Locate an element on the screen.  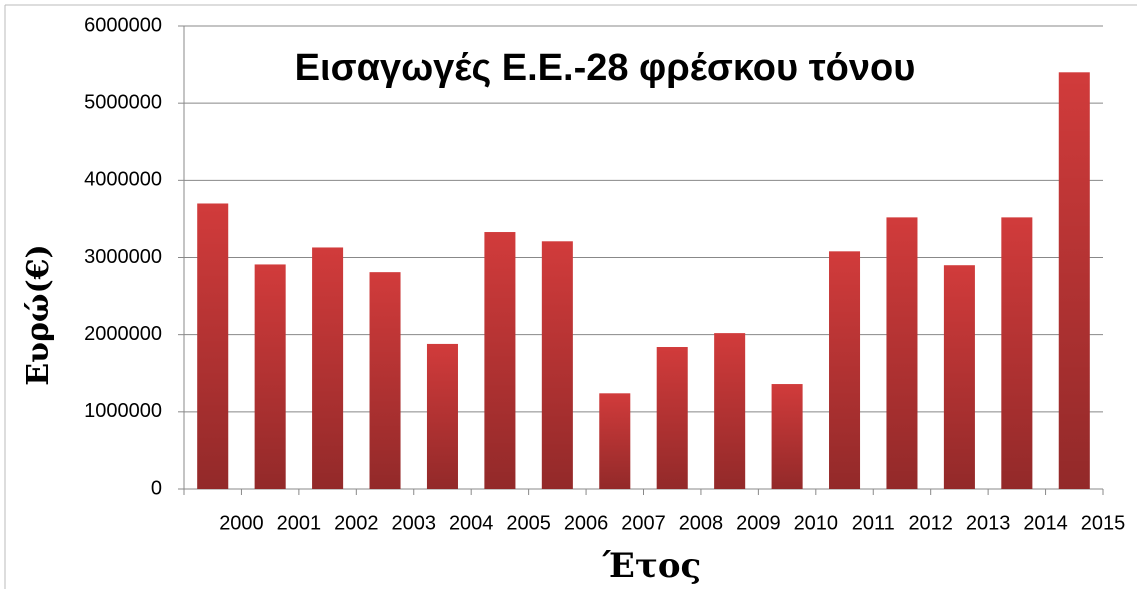
x-axis-title: Έτος is located at coordinates (651, 566).